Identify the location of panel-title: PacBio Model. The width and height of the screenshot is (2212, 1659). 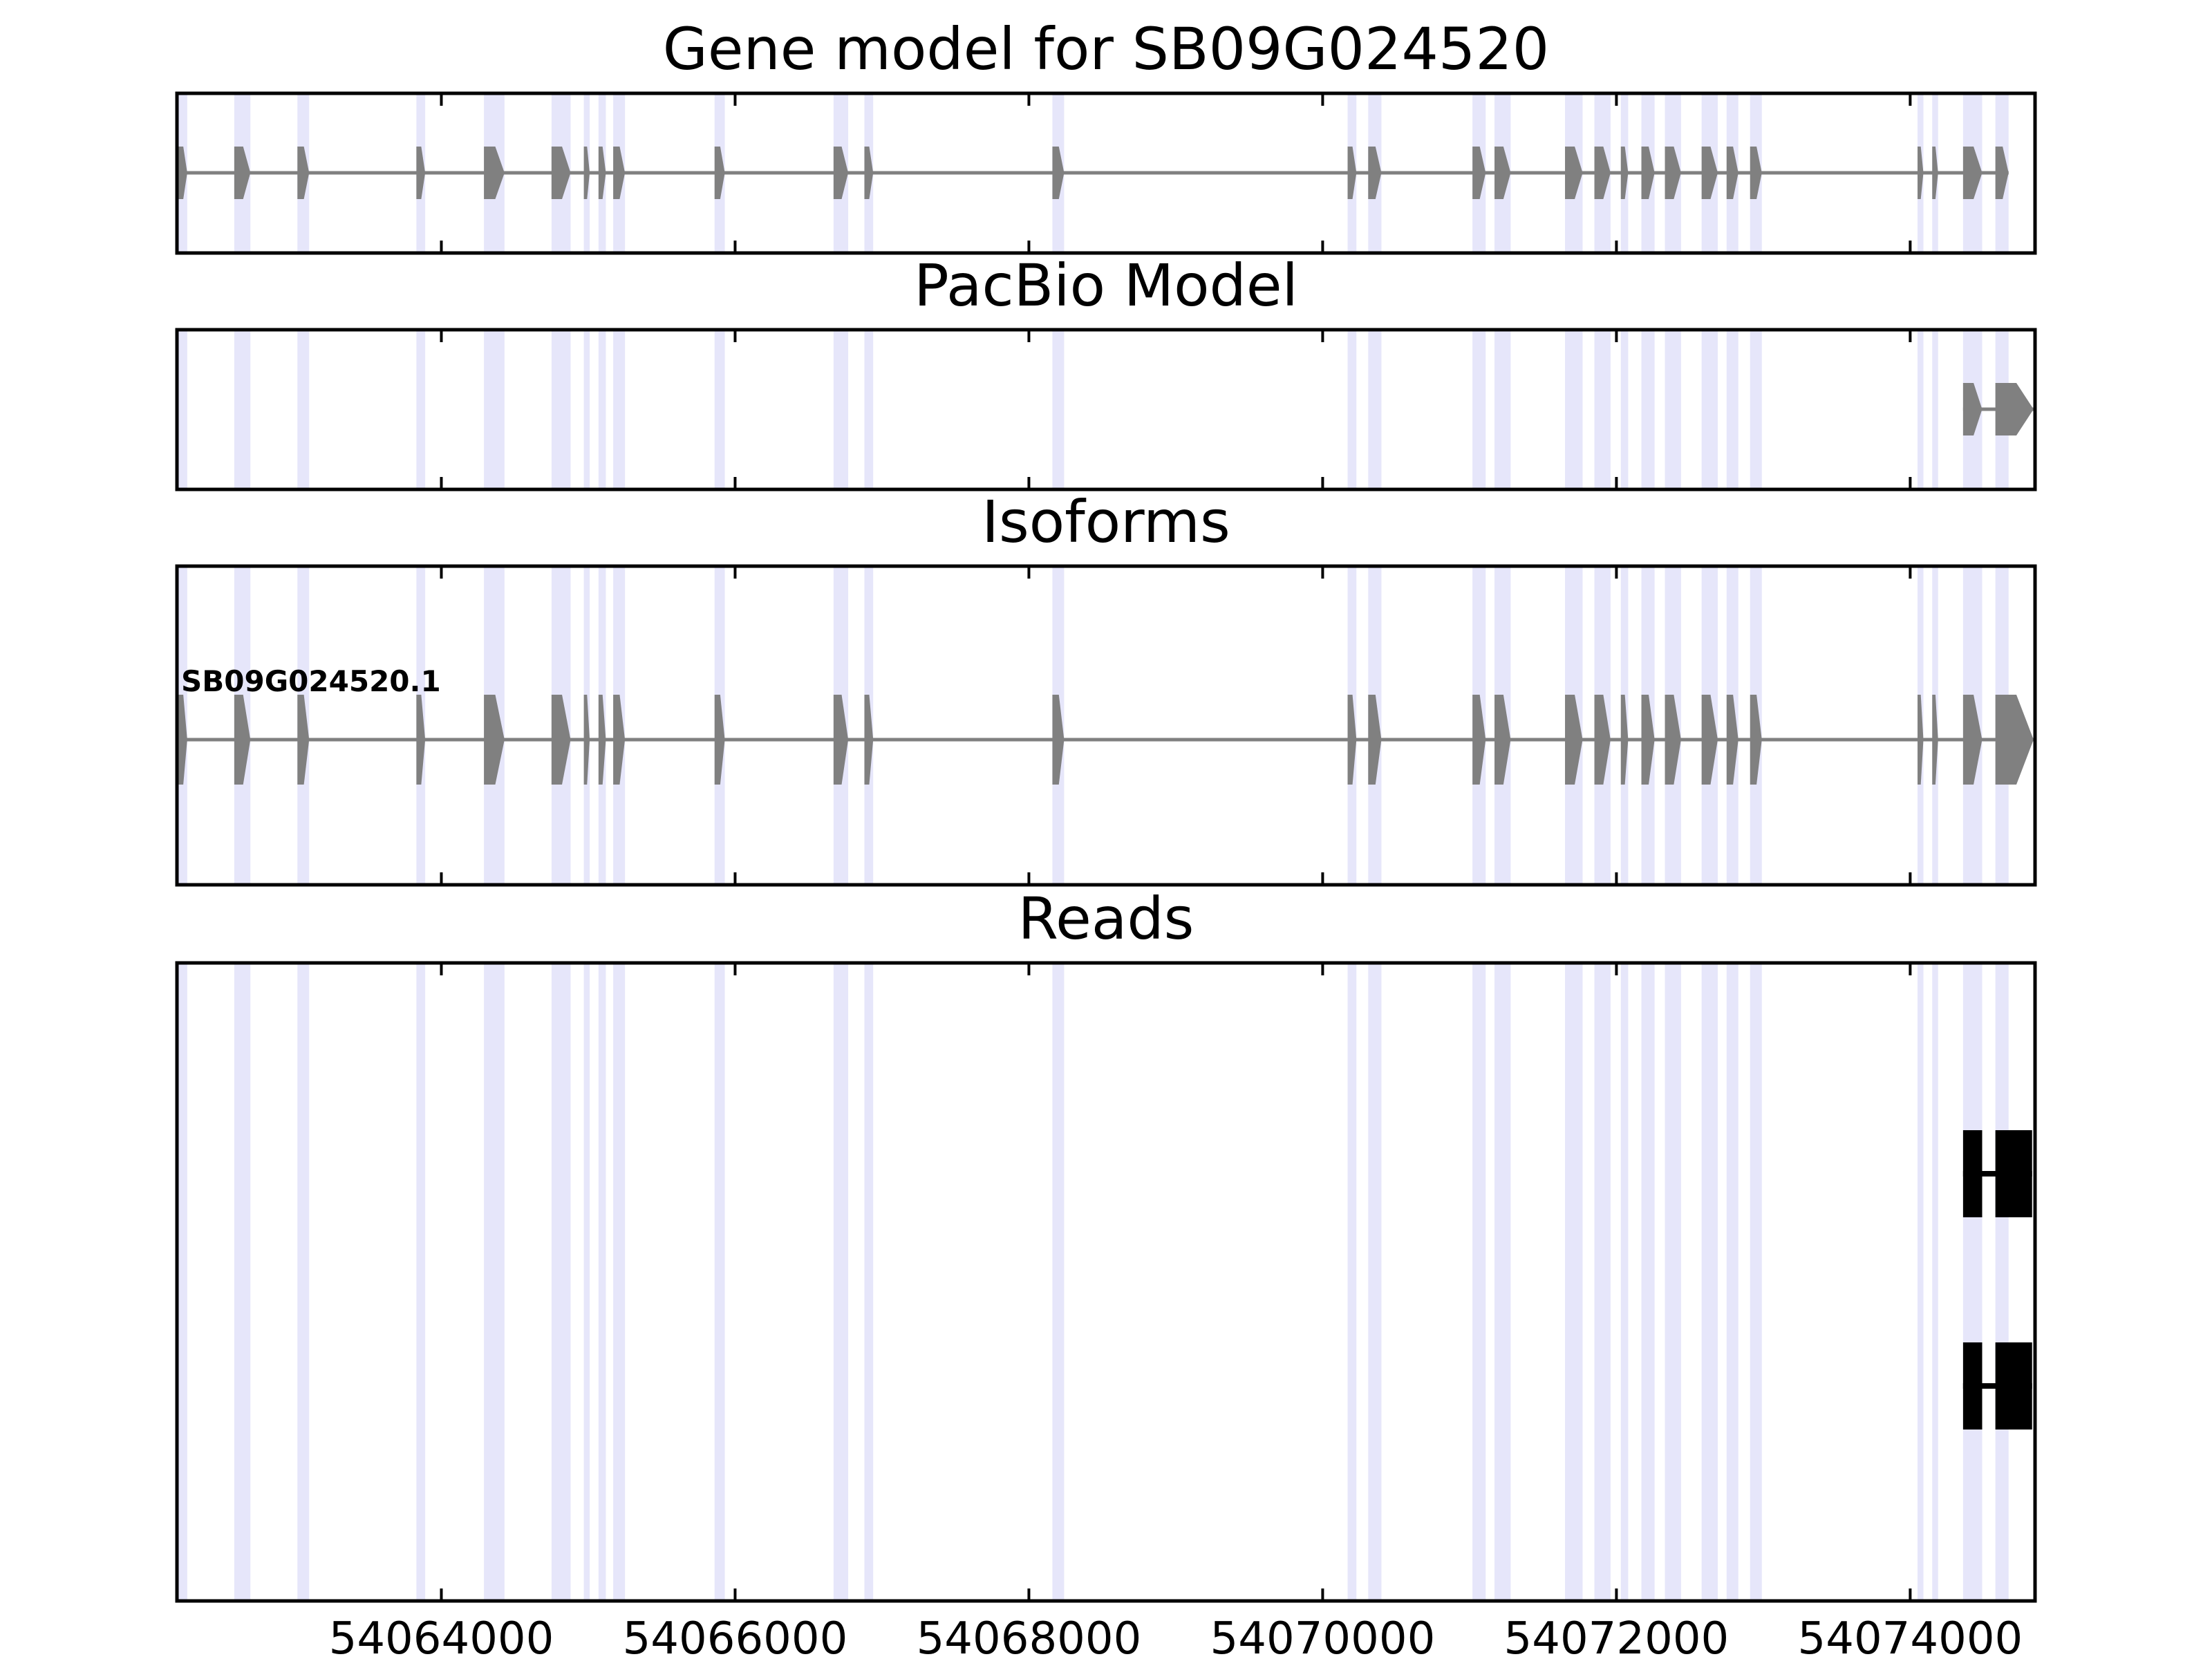
(1106, 285).